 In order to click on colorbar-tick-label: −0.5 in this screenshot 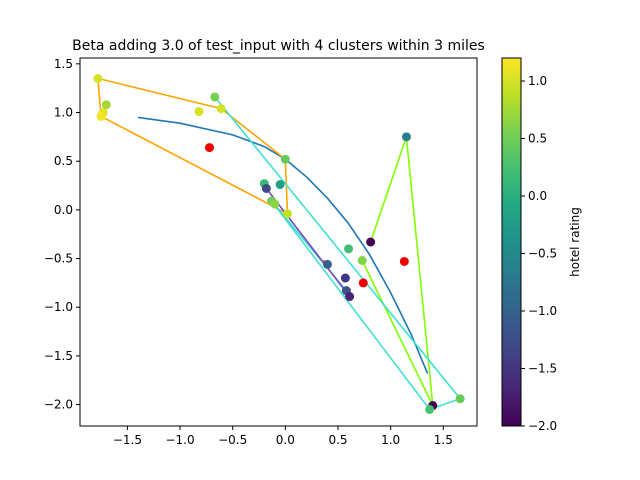, I will do `click(542, 254)`.